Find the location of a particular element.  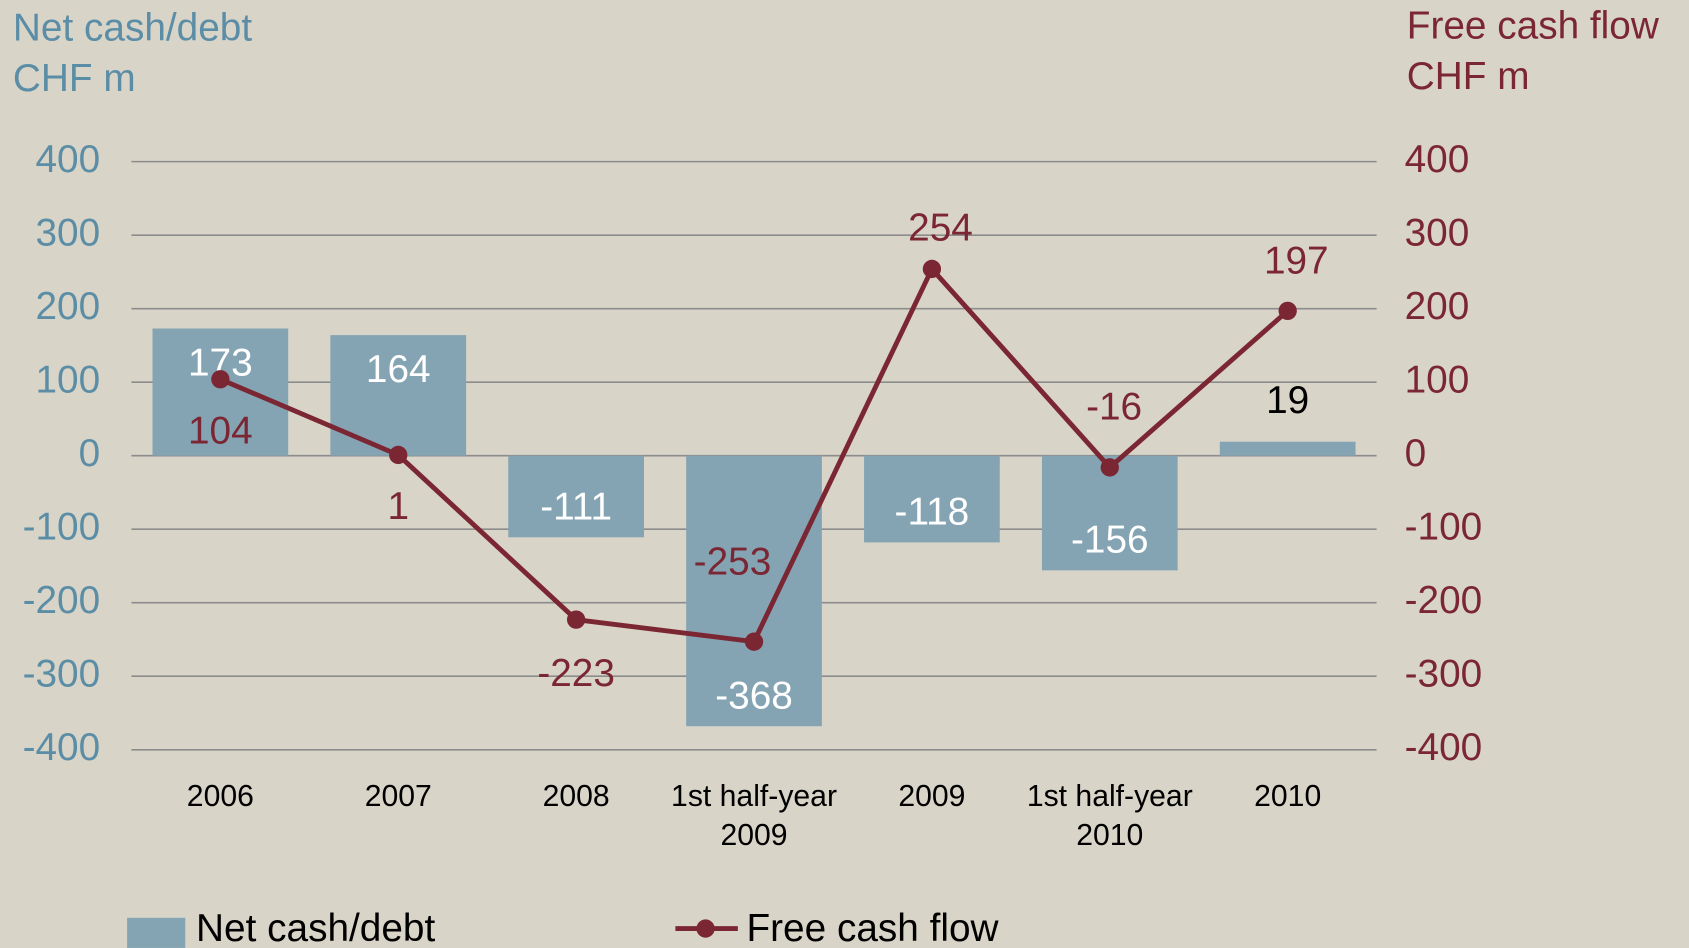

y-tick-label: -100 is located at coordinates (62, 526).